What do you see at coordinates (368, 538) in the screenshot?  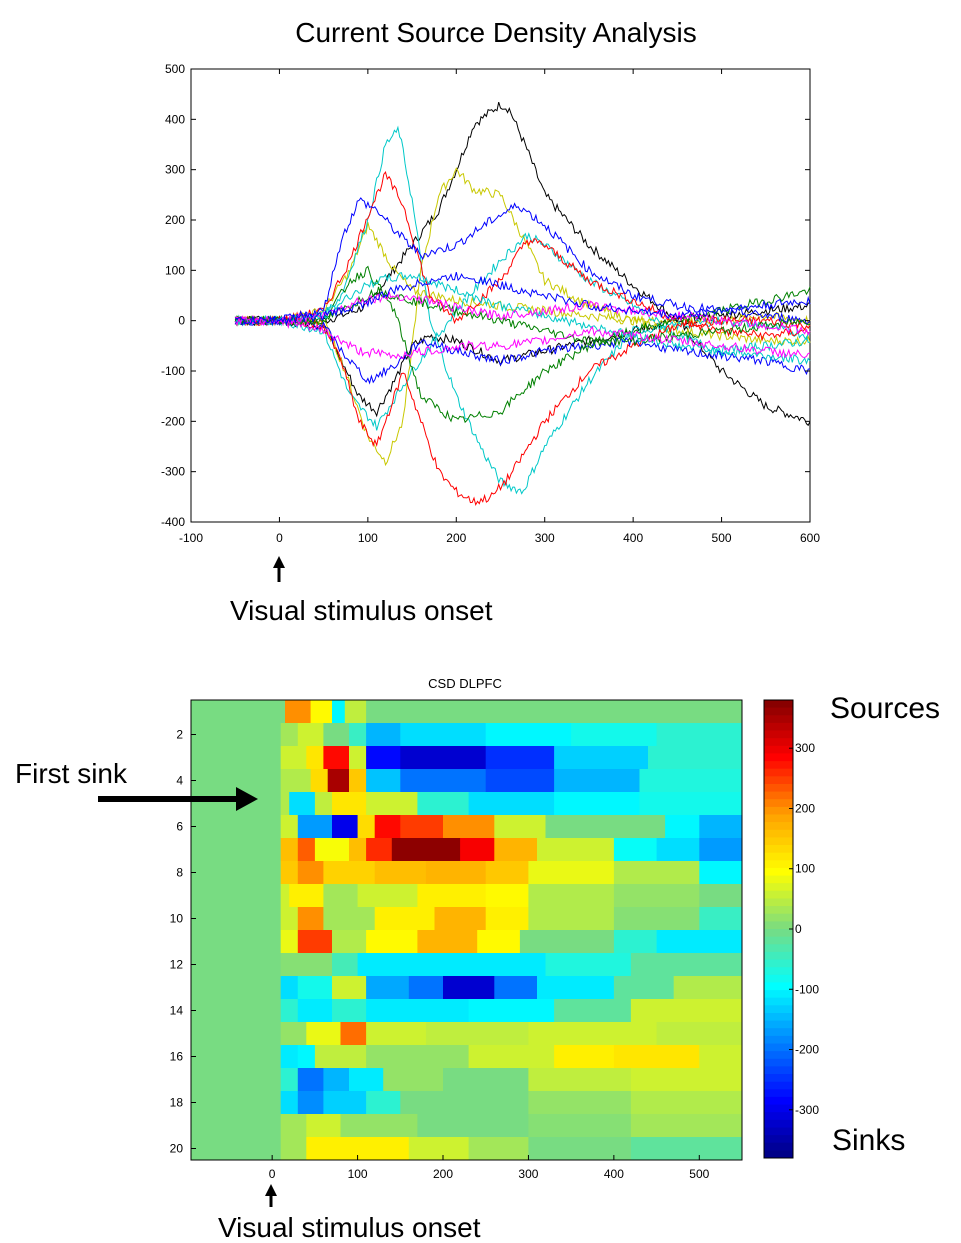 I see `x-tick-label: 100` at bounding box center [368, 538].